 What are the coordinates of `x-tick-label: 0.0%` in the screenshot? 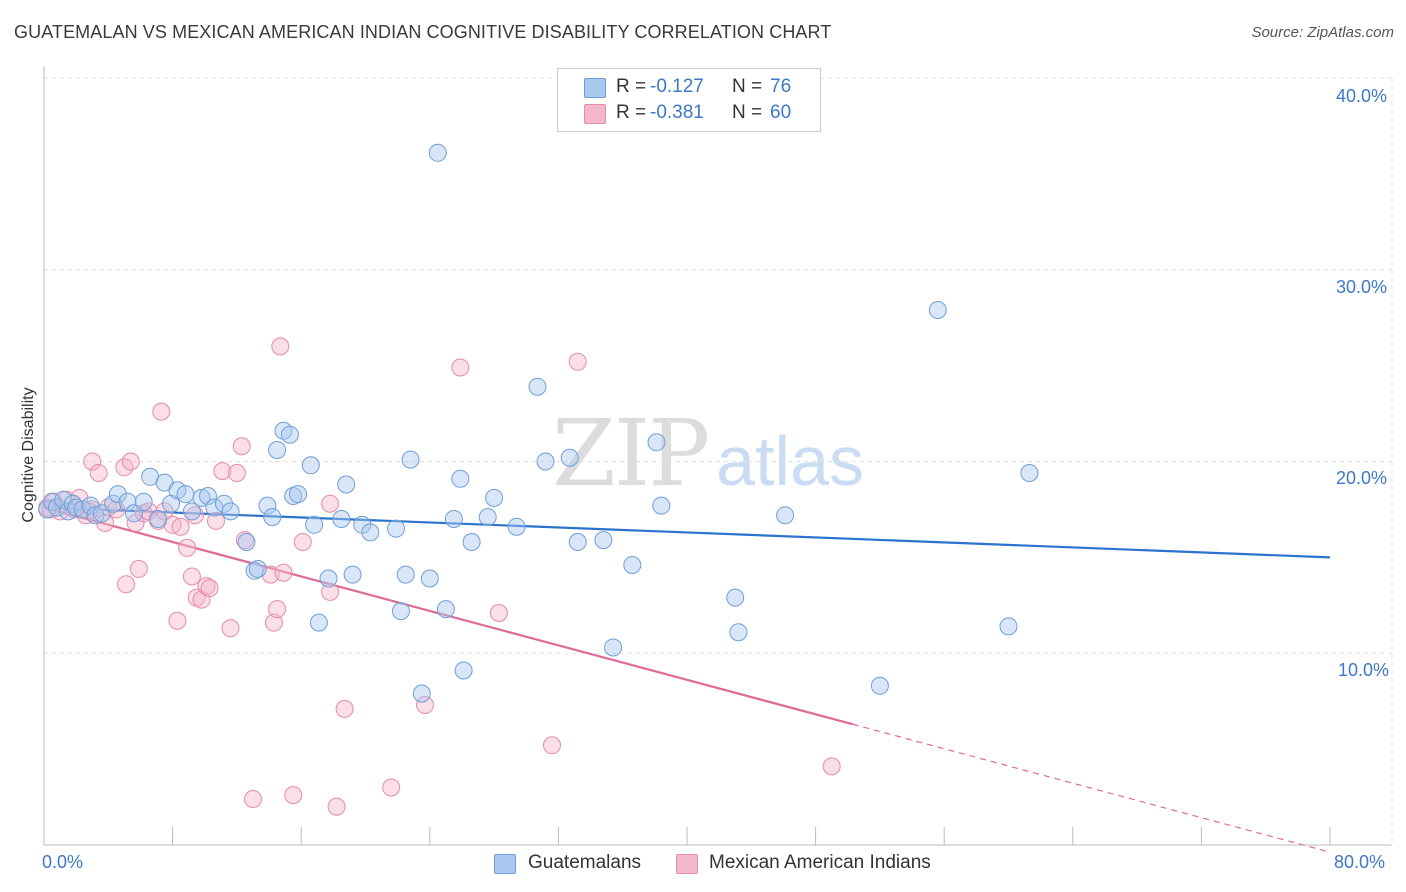 It's located at (63, 862).